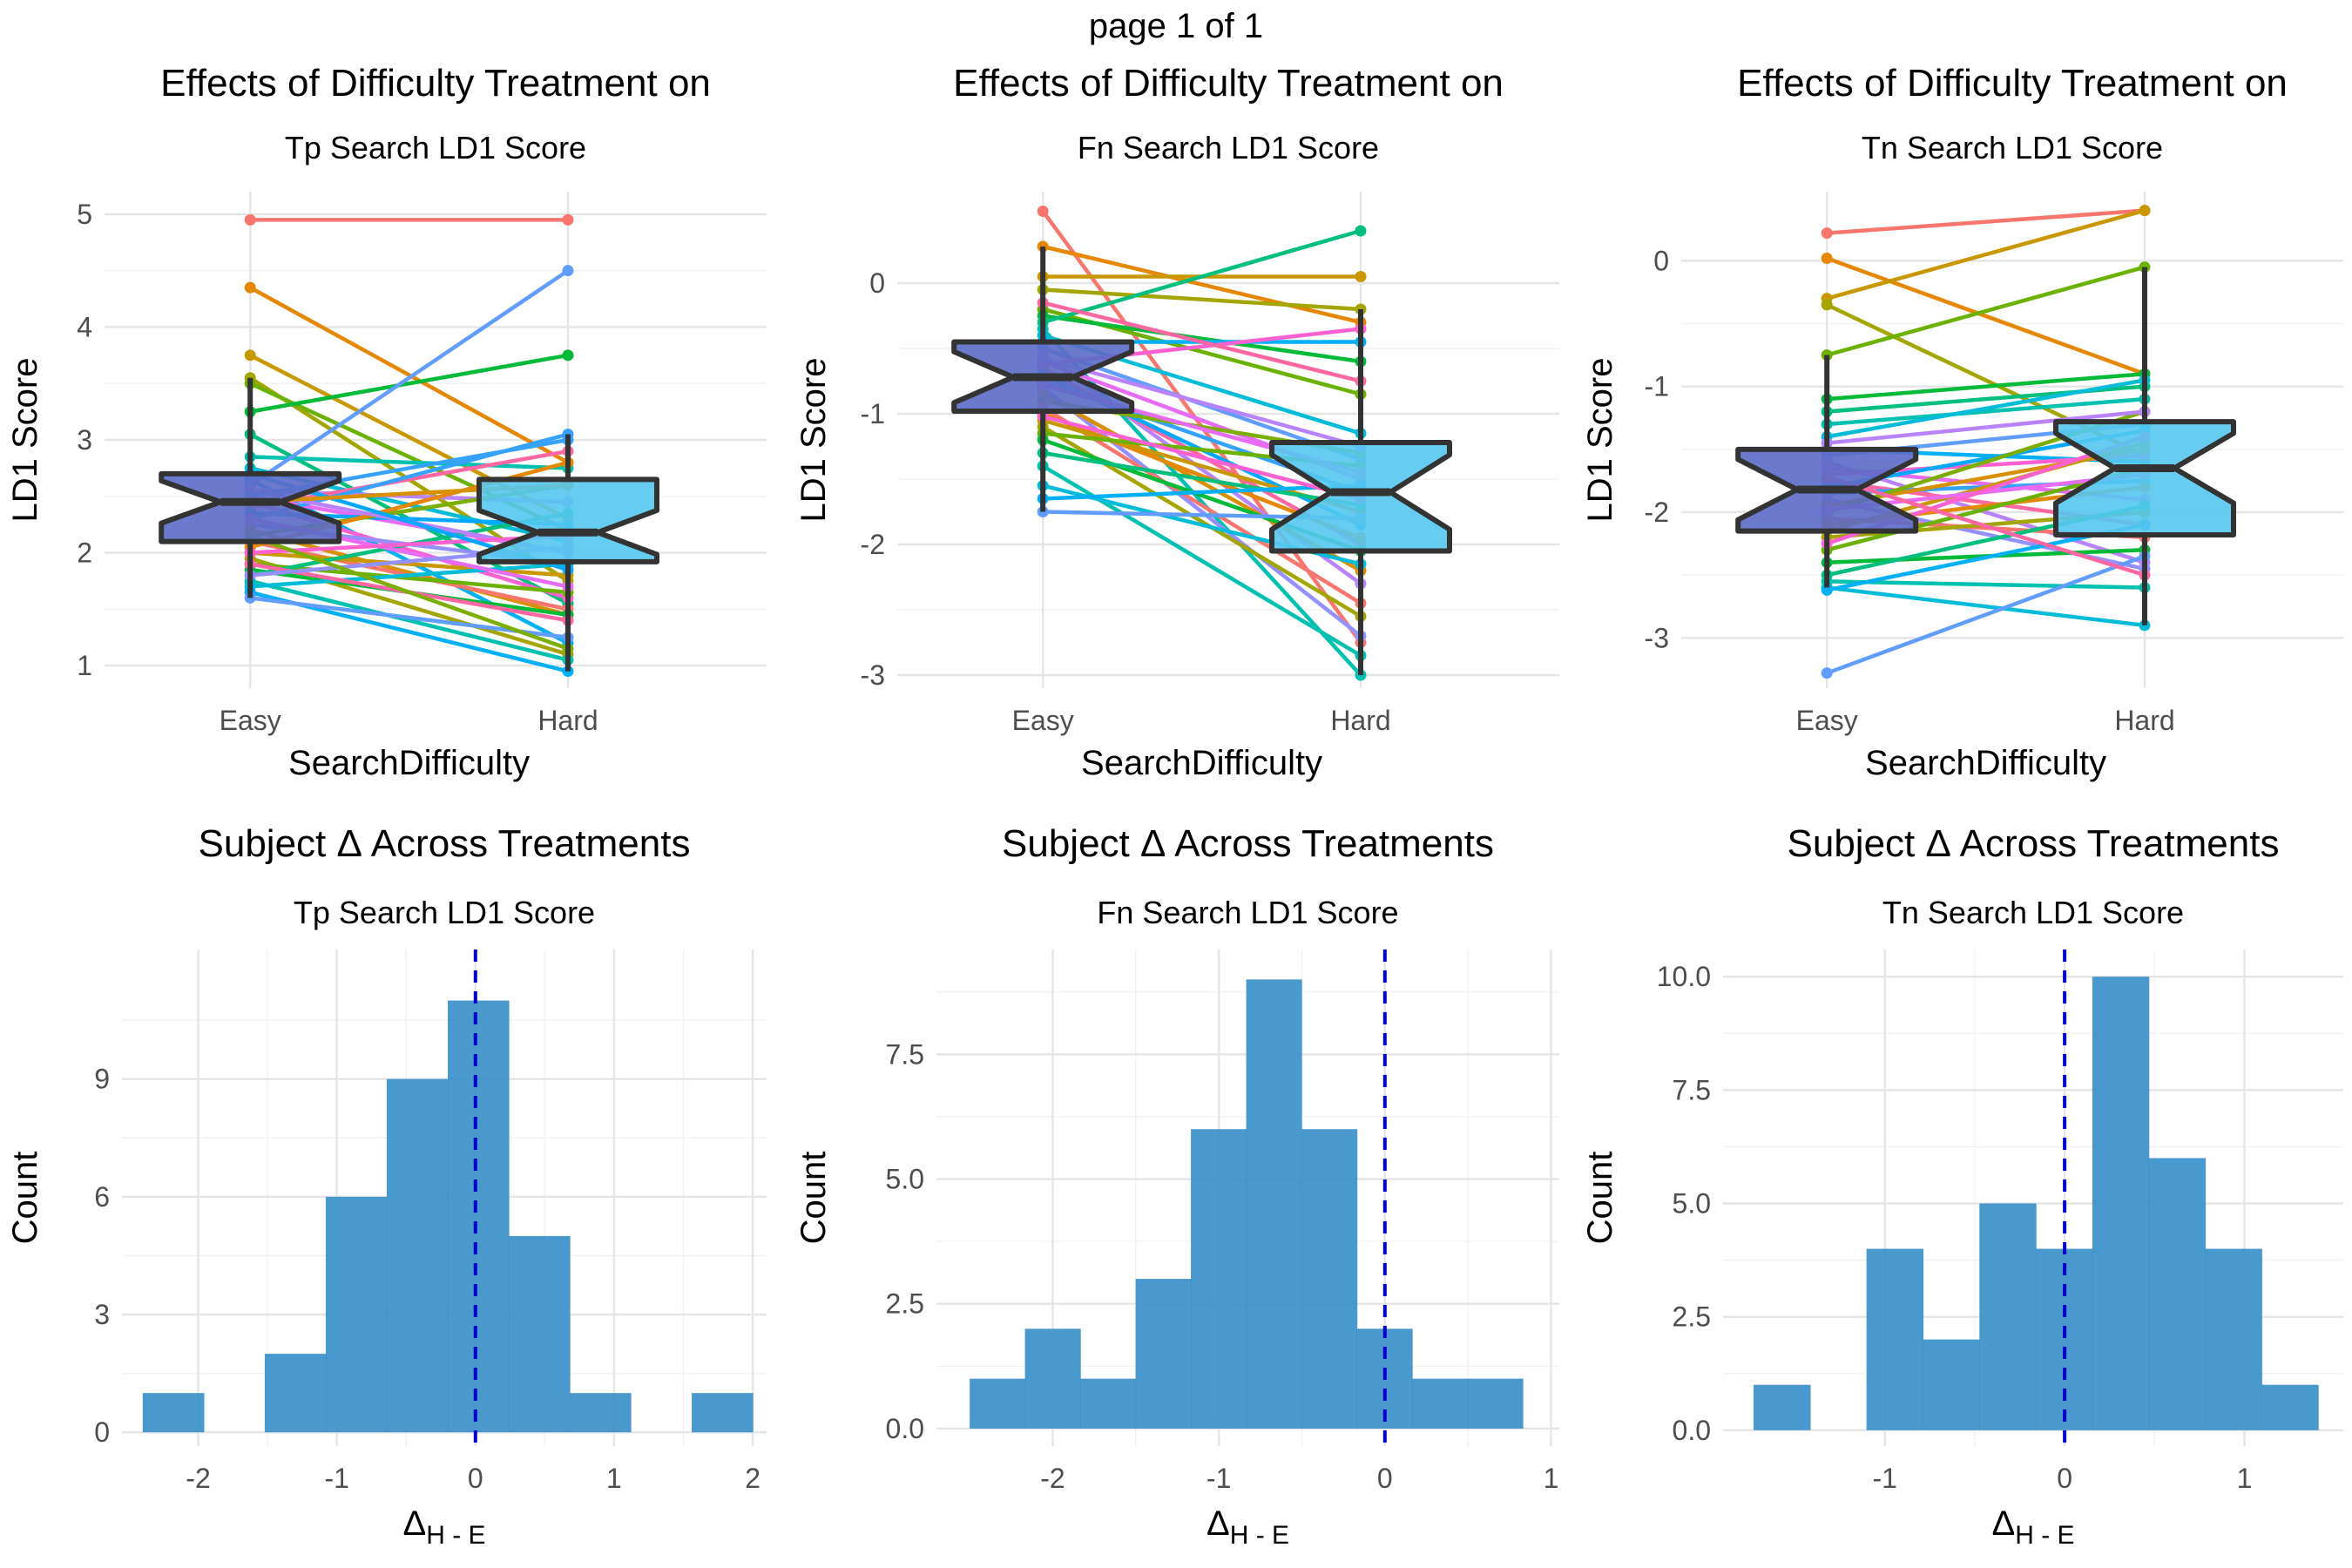 The height and width of the screenshot is (1568, 2352). What do you see at coordinates (444, 913) in the screenshot?
I see `panel-subtitle: Tp Search LD1 Score` at bounding box center [444, 913].